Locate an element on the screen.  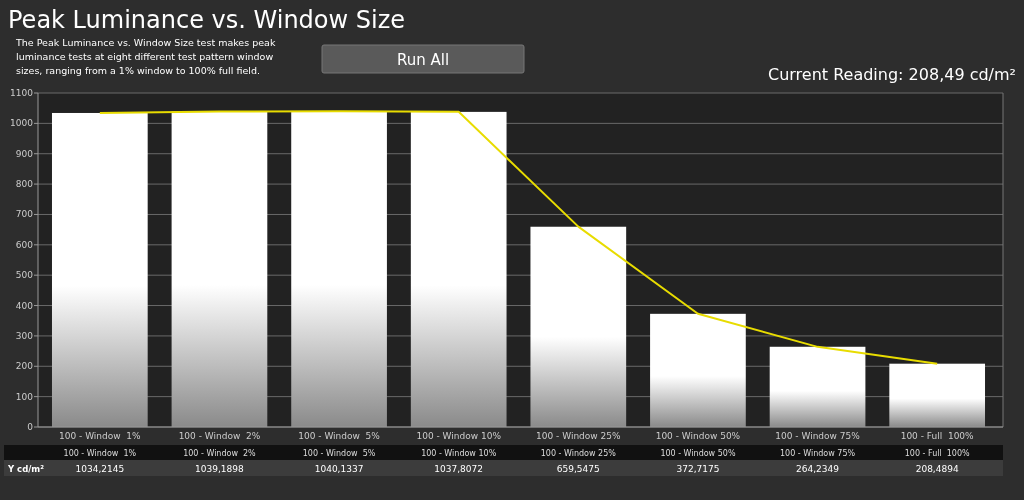
x-tick-label: 100 - Window 25% is located at coordinates (579, 436).